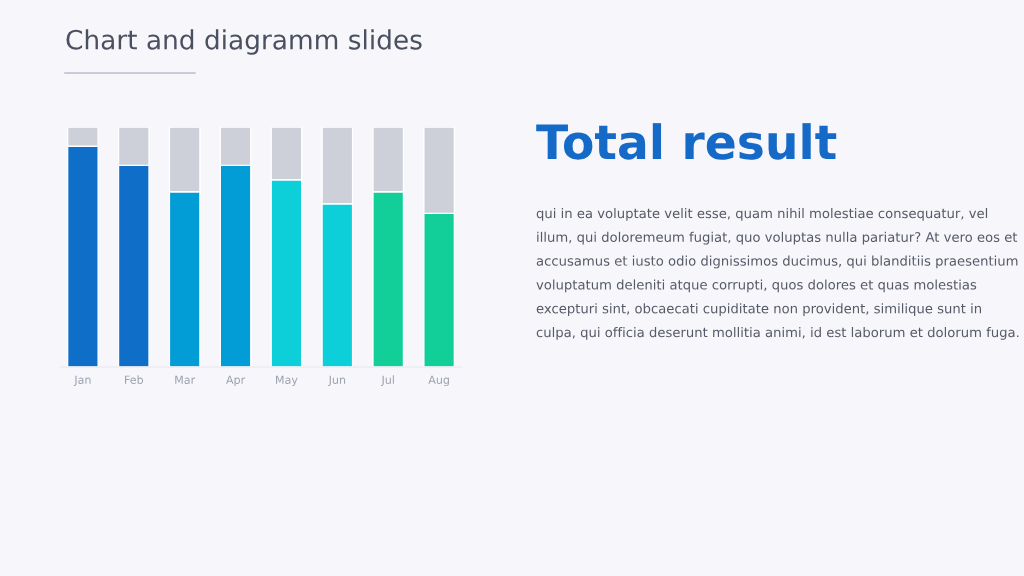 Image resolution: width=1024 pixels, height=576 pixels. Describe the element at coordinates (185, 379) in the screenshot. I see `x-tick-label: Mar` at that location.